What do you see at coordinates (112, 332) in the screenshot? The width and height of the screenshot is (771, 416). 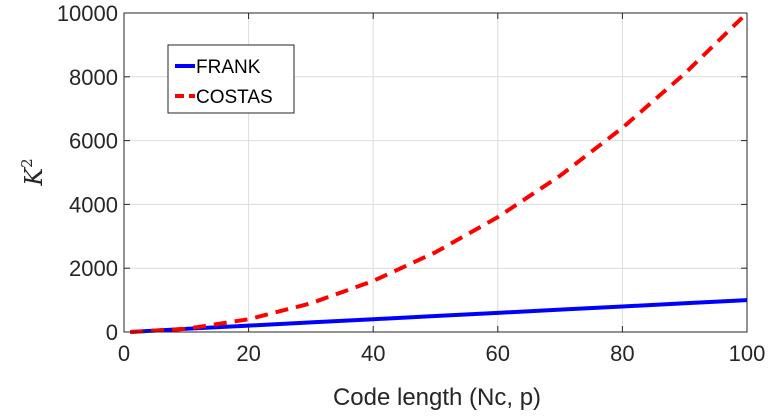 I see `y-tick-label: 0` at bounding box center [112, 332].